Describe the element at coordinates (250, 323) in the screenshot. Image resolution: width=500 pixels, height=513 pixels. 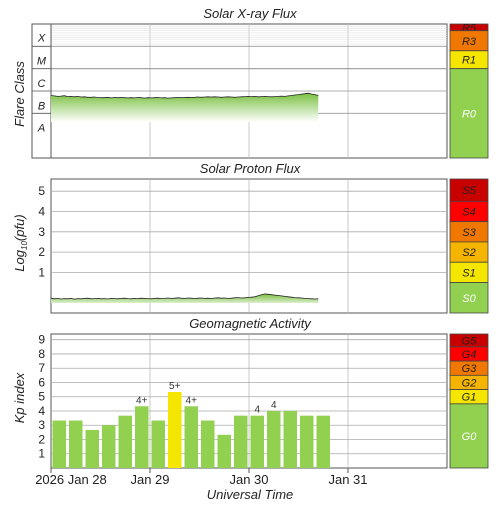
I see `kp-title: Geomagnetic Activity` at that location.